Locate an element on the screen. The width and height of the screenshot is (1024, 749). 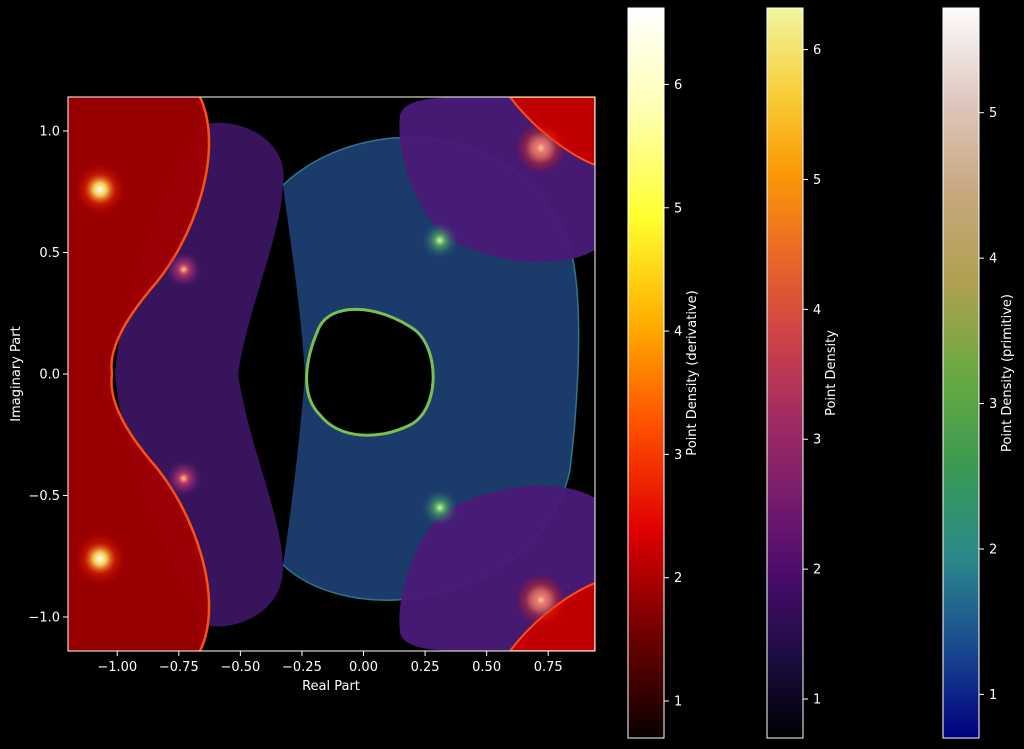
y-tick-label: 0.0 is located at coordinates (49, 375).